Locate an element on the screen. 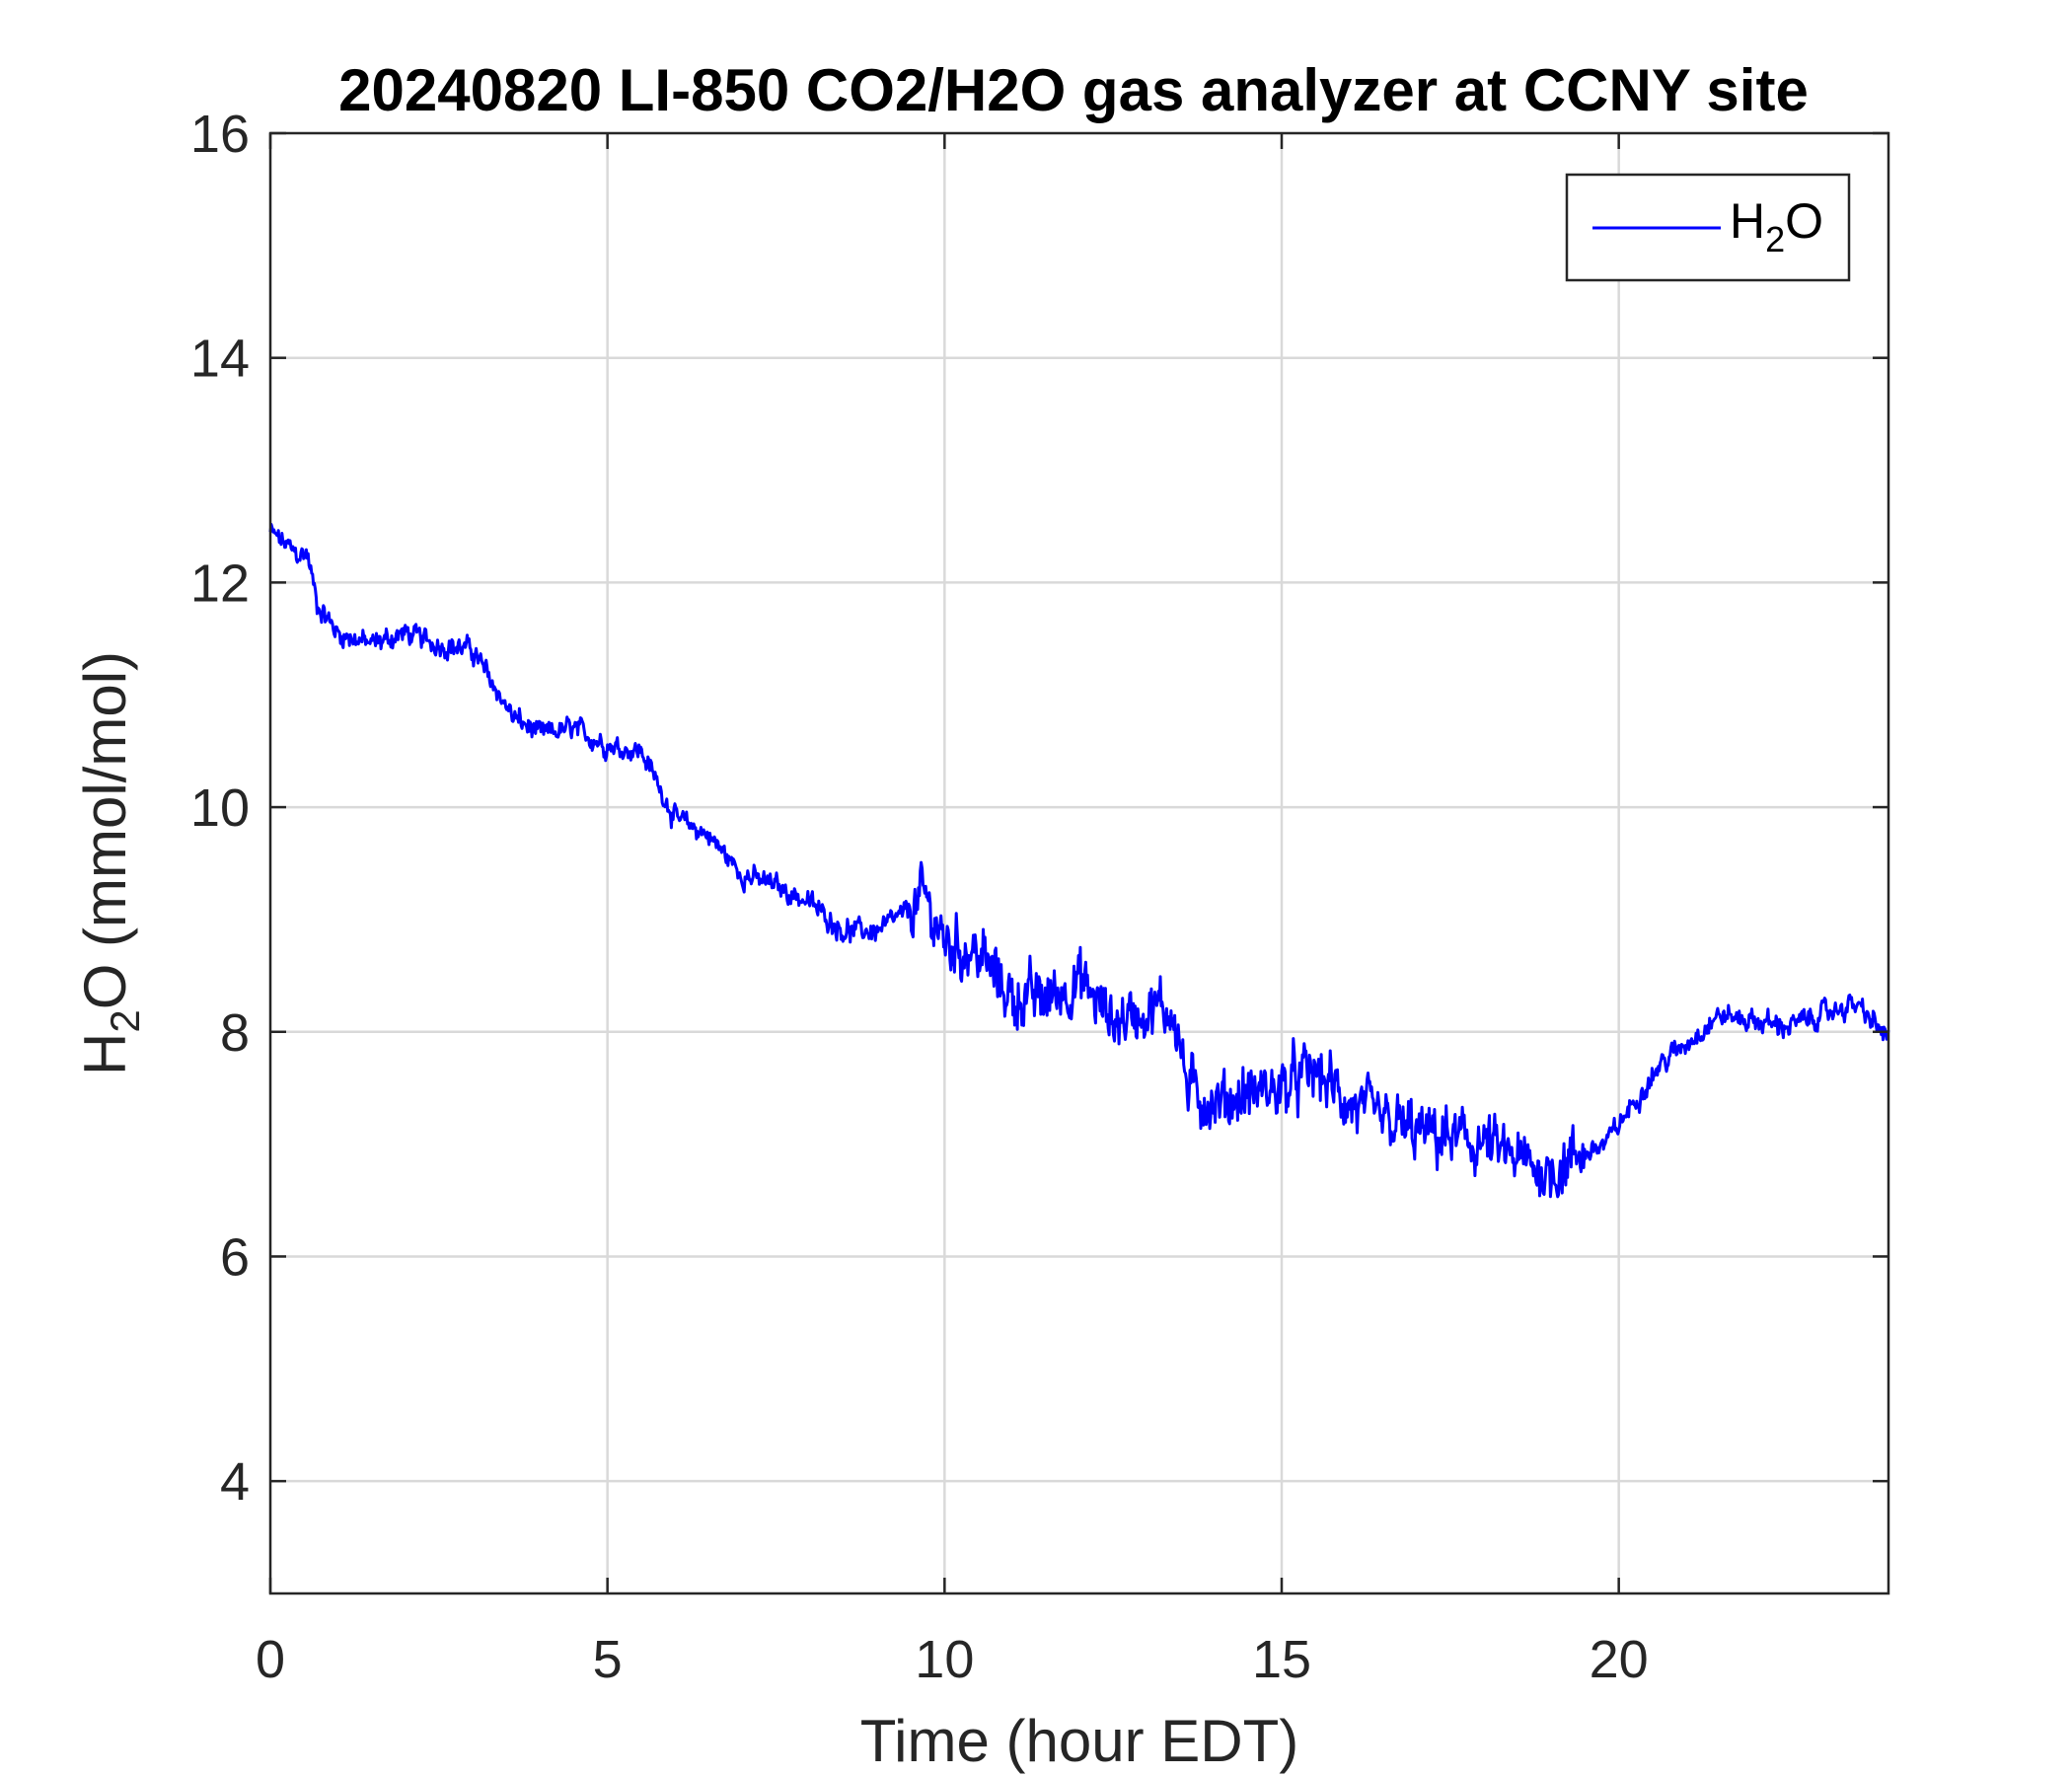 The width and height of the screenshot is (2072, 1776). y-axis-label-rest: O (mmol/mol) is located at coordinates (105, 830).